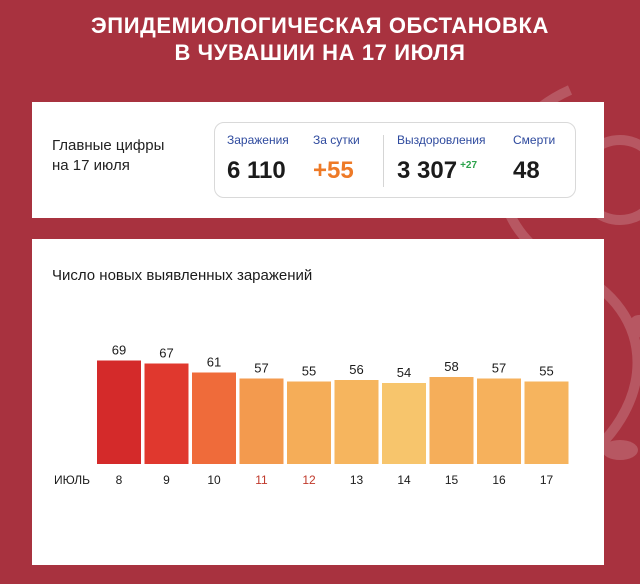  Describe the element at coordinates (119, 350) in the screenshot. I see `bar-value-label-8: 69` at that location.